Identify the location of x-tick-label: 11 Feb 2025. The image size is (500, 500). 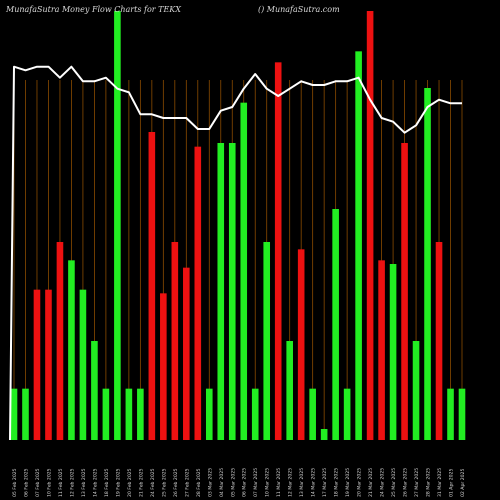
(61, 482).